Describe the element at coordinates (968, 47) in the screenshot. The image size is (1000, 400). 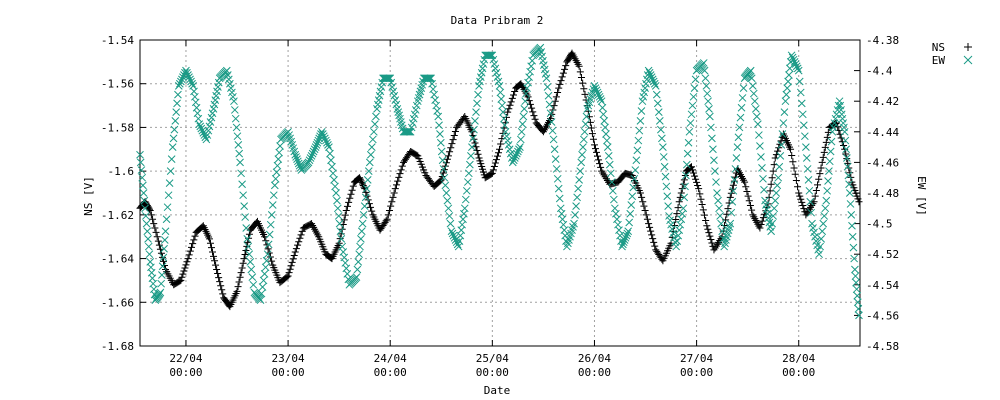
I see `legend-marker-ns` at that location.